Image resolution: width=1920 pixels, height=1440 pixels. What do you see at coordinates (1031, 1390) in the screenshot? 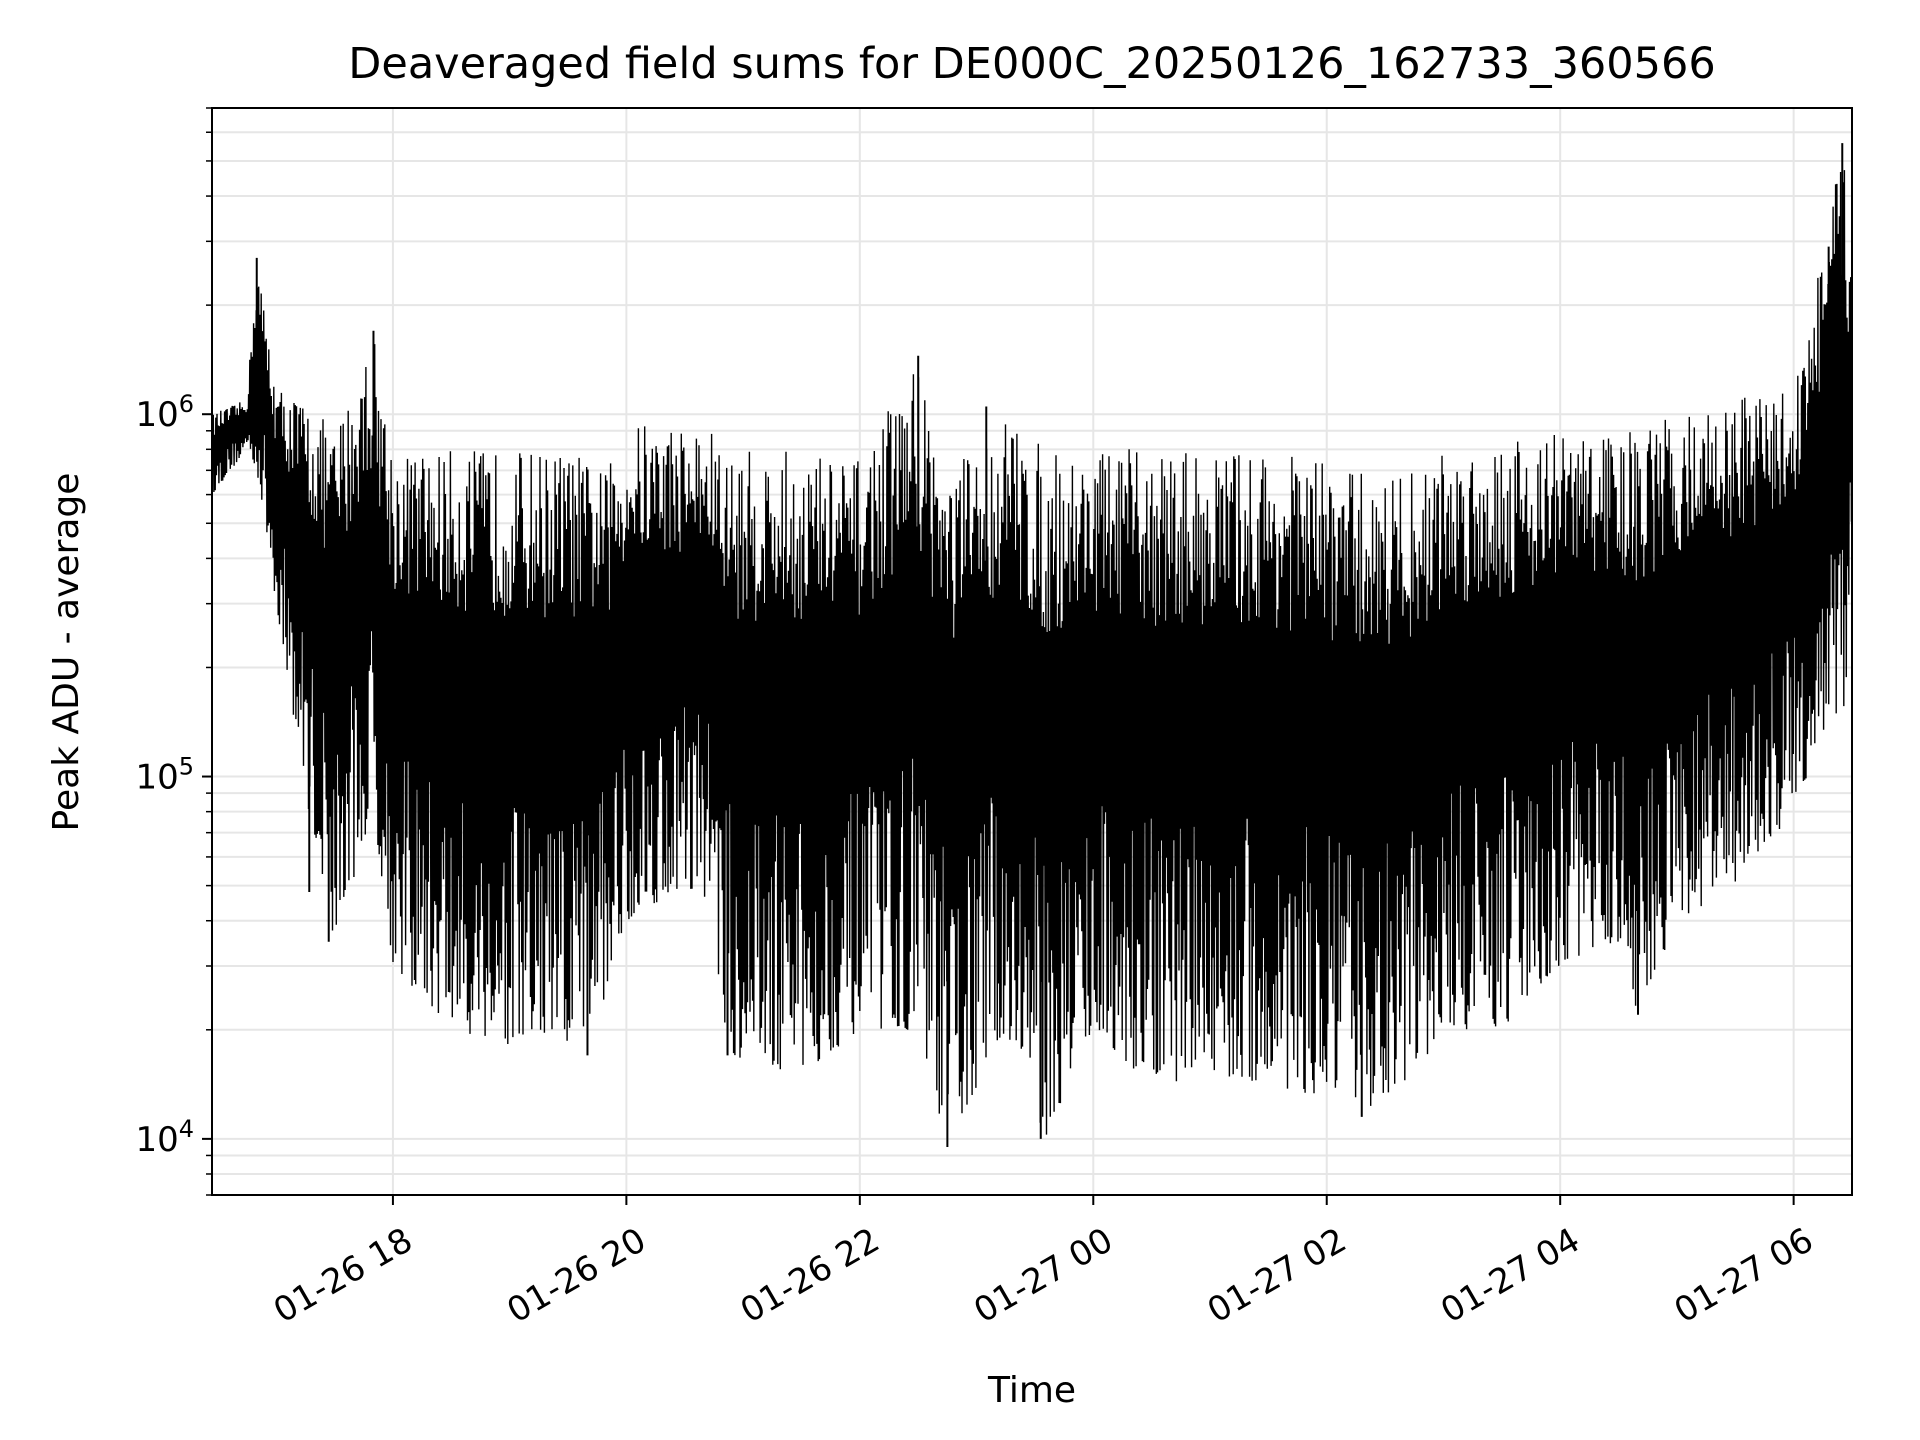
I see `x-axis-label: Time` at bounding box center [1031, 1390].